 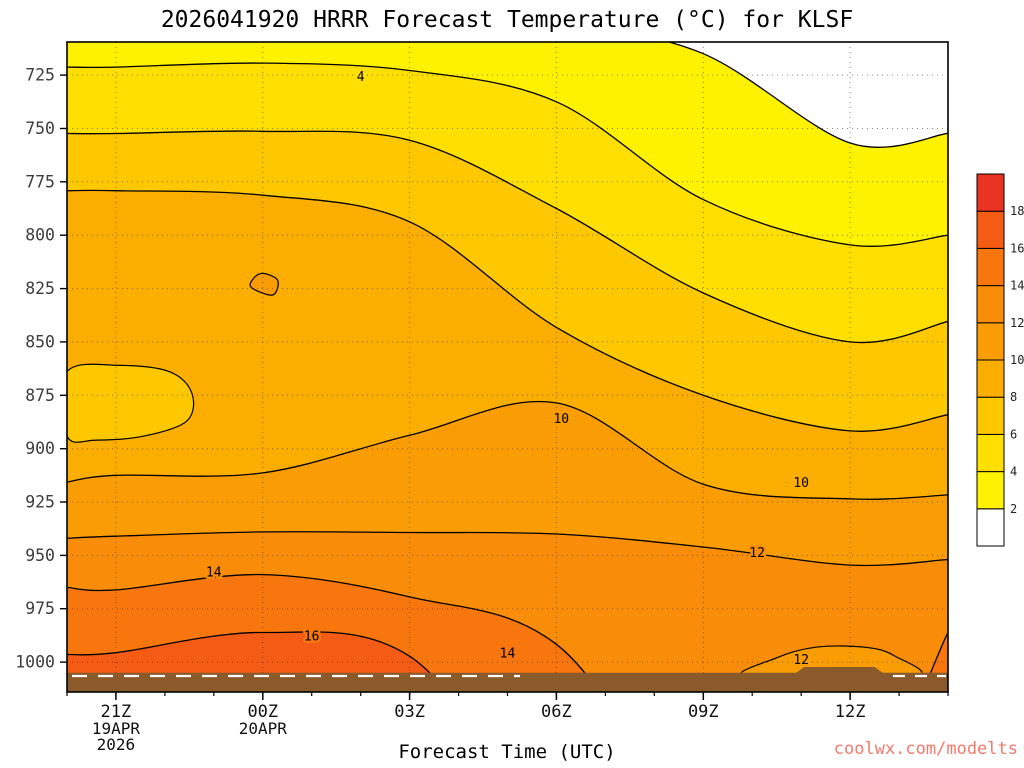 I want to click on y-axis-tick-label: 850, so click(x=40, y=341).